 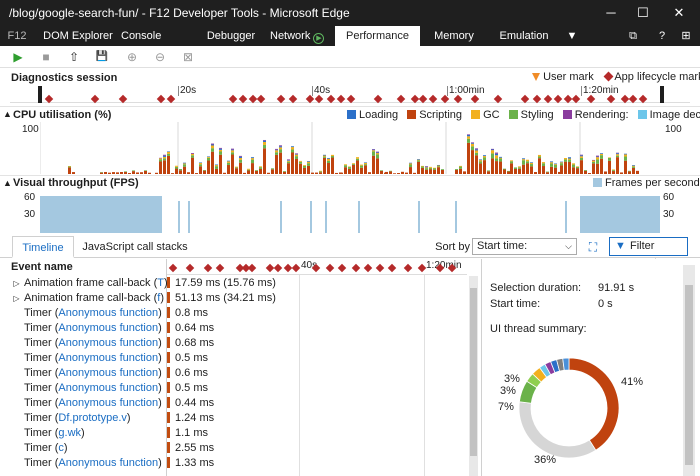 What do you see at coordinates (524, 36) in the screenshot?
I see `tab-emulation: Emulation` at bounding box center [524, 36].